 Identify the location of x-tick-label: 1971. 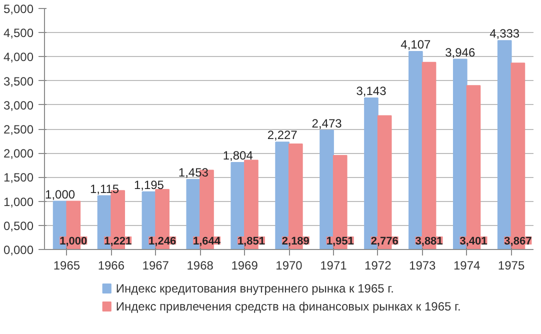
(334, 265).